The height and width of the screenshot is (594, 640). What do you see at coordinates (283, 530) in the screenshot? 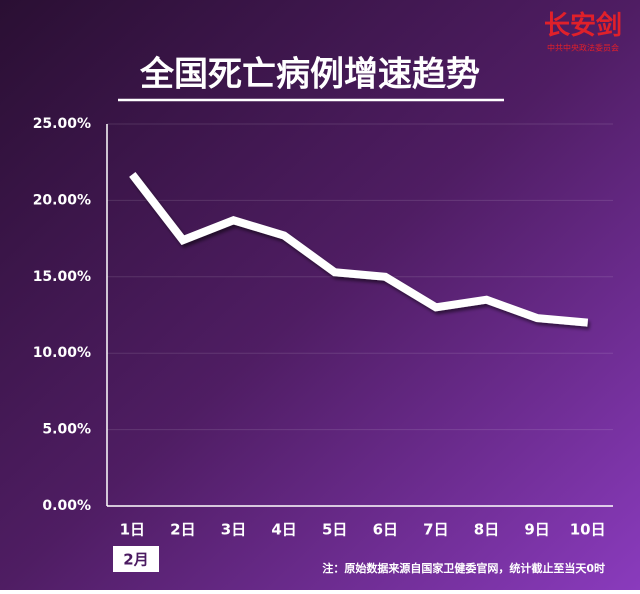
I see `x-tick-label: 4日` at bounding box center [283, 530].